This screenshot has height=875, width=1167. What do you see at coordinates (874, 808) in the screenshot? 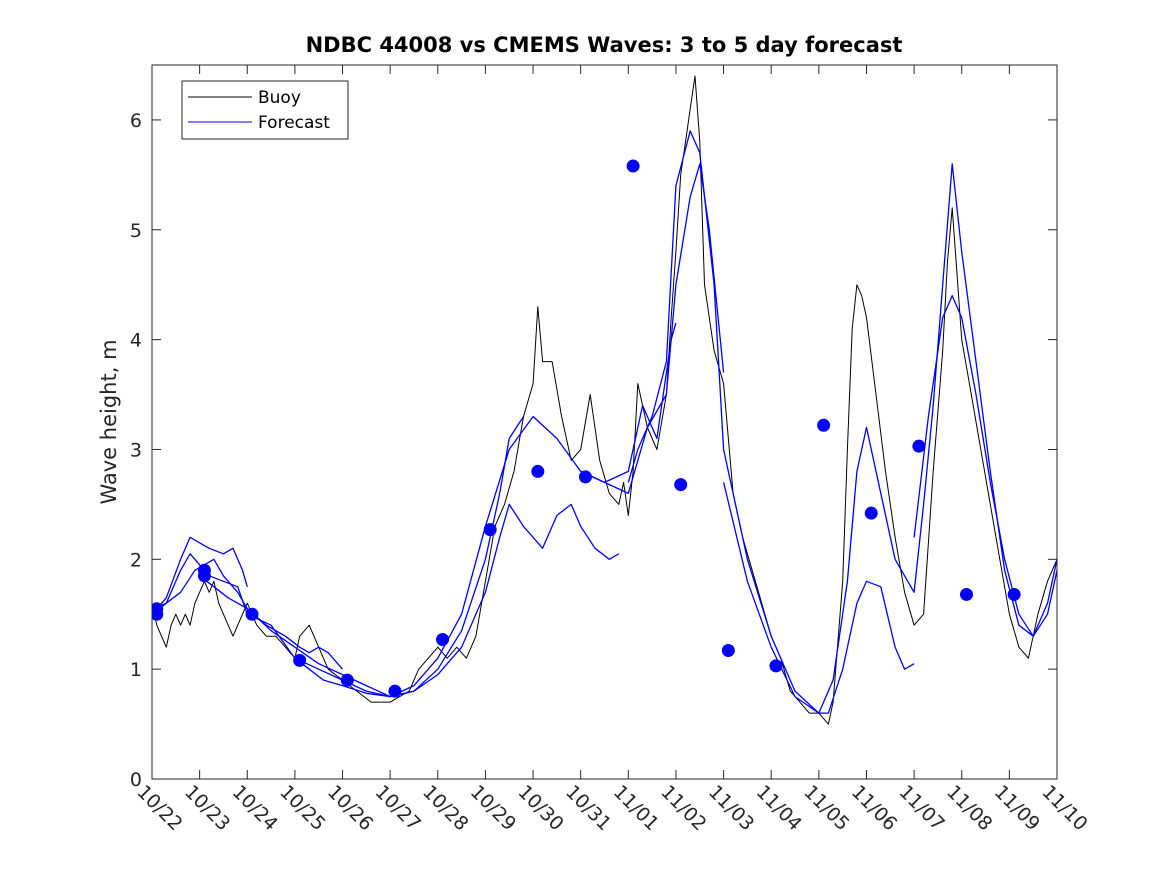
I see `x-tick-label: 11/06` at bounding box center [874, 808].